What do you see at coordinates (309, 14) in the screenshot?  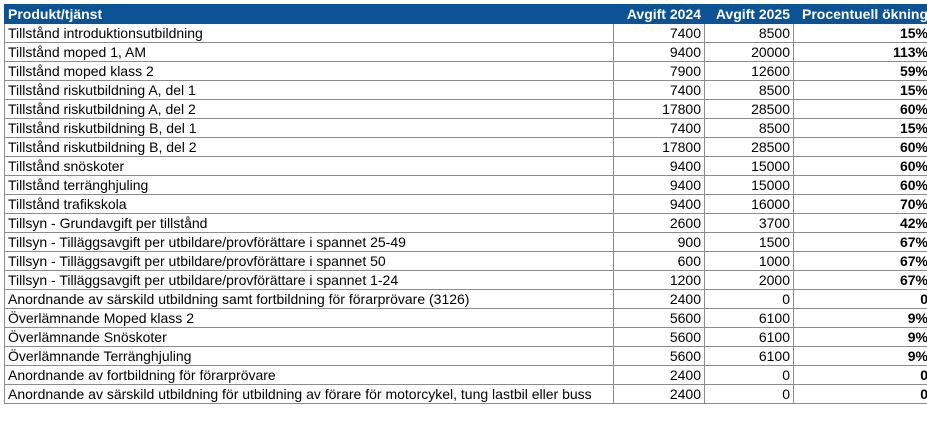 I see `column-header-product: Produkt/tjänst` at bounding box center [309, 14].